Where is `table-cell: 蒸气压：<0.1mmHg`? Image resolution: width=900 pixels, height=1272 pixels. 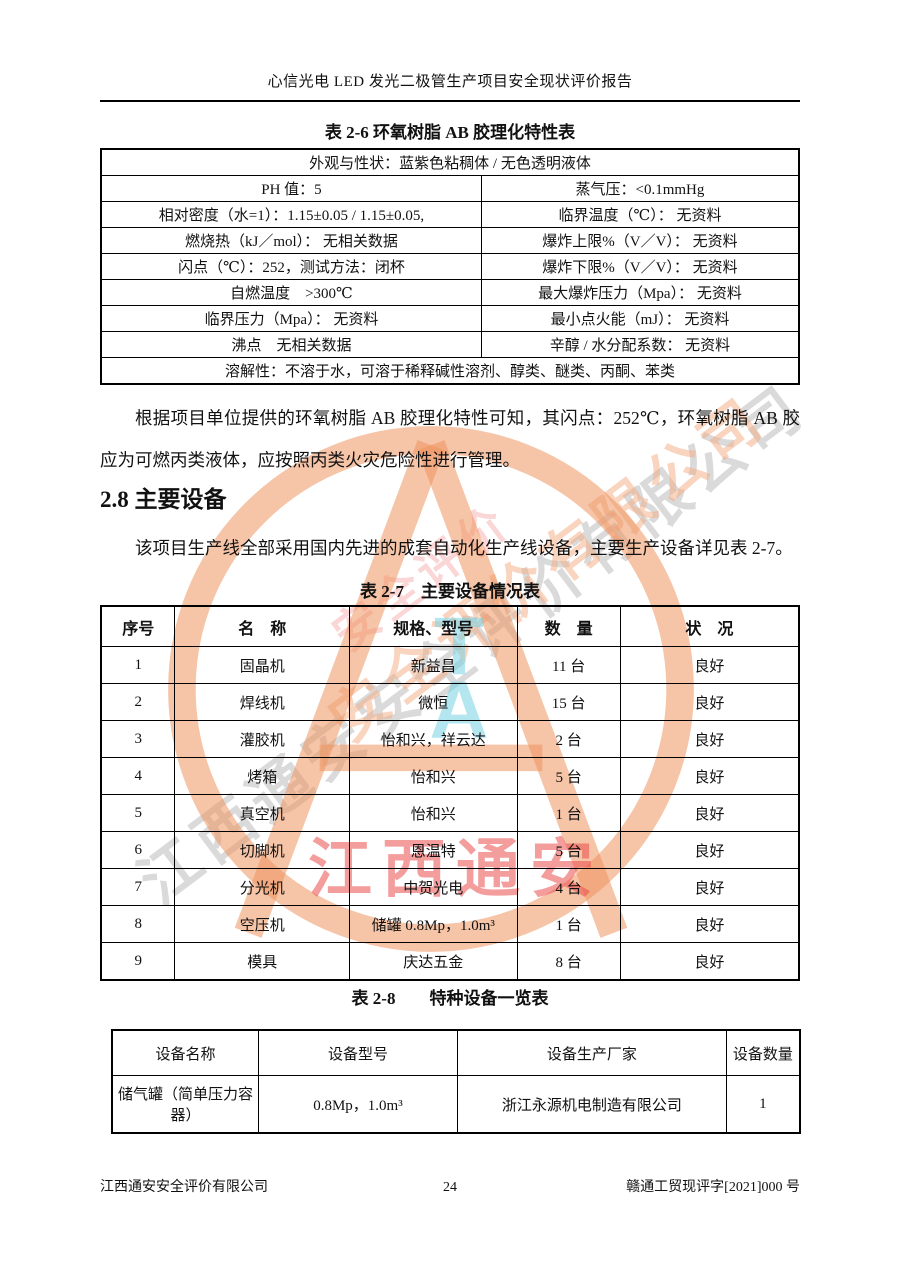 table-cell: 蒸气压：<0.1mmHg is located at coordinates (640, 188).